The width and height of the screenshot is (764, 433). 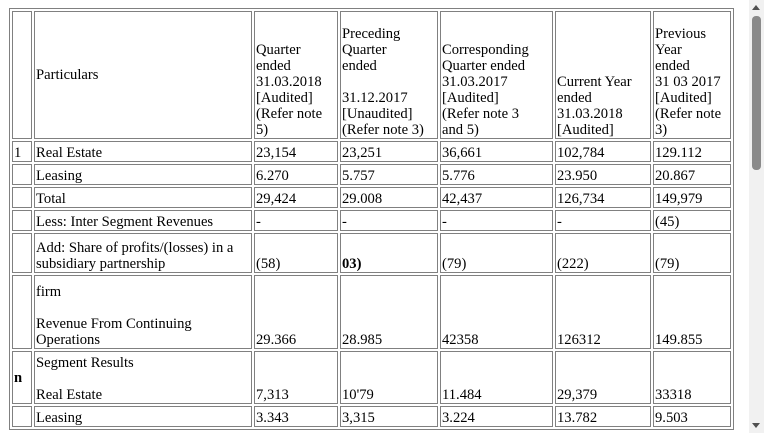 What do you see at coordinates (496, 253) in the screenshot?
I see `cell-q3: (79)` at bounding box center [496, 253].